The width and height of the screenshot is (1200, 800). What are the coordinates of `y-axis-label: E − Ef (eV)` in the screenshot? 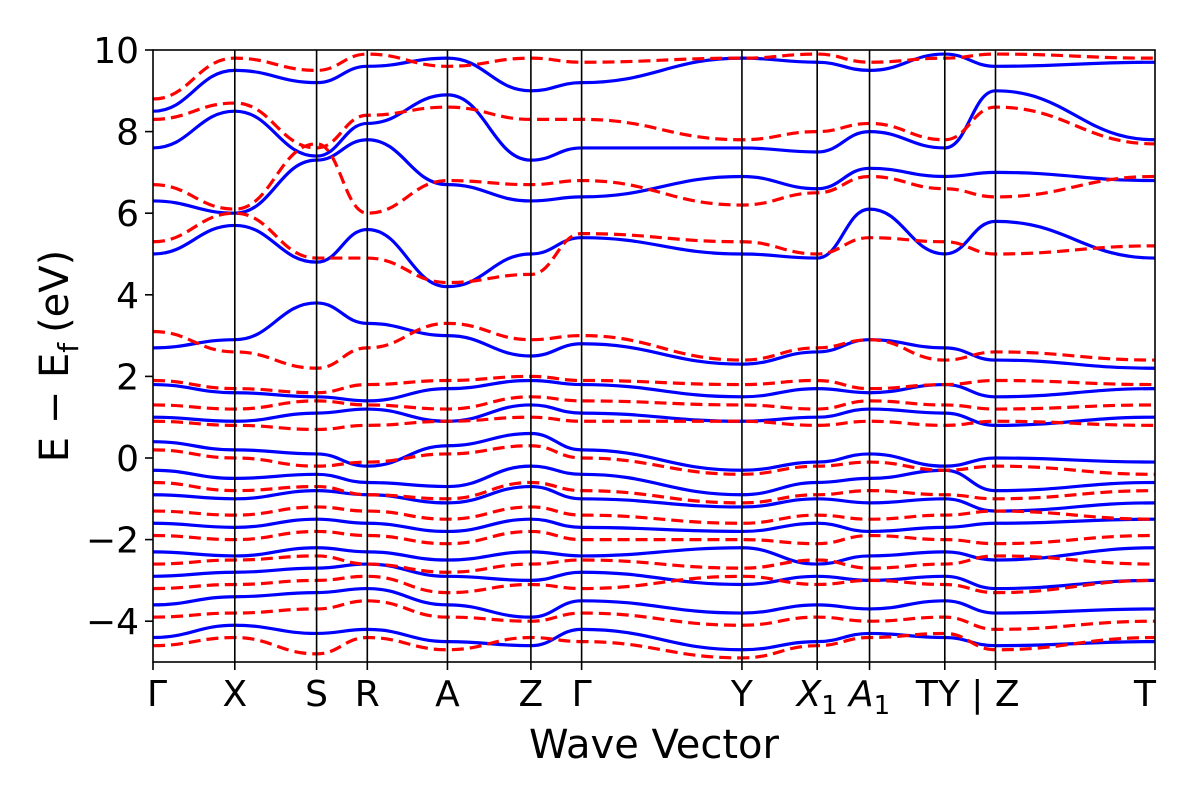 It's located at (58, 356).